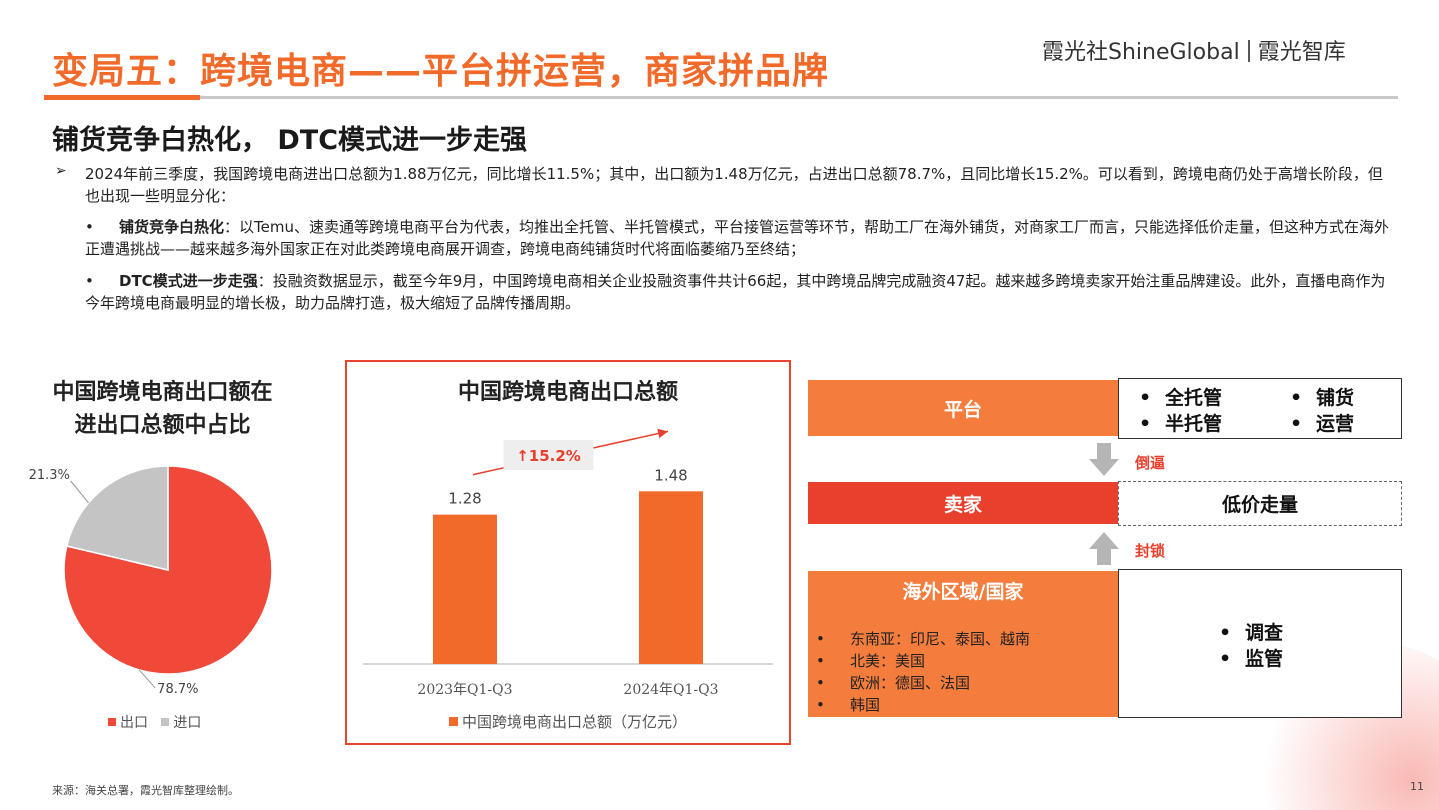  What do you see at coordinates (162, 392) in the screenshot?
I see `pie-title-line1: 中国跨境电商出口额在` at bounding box center [162, 392].